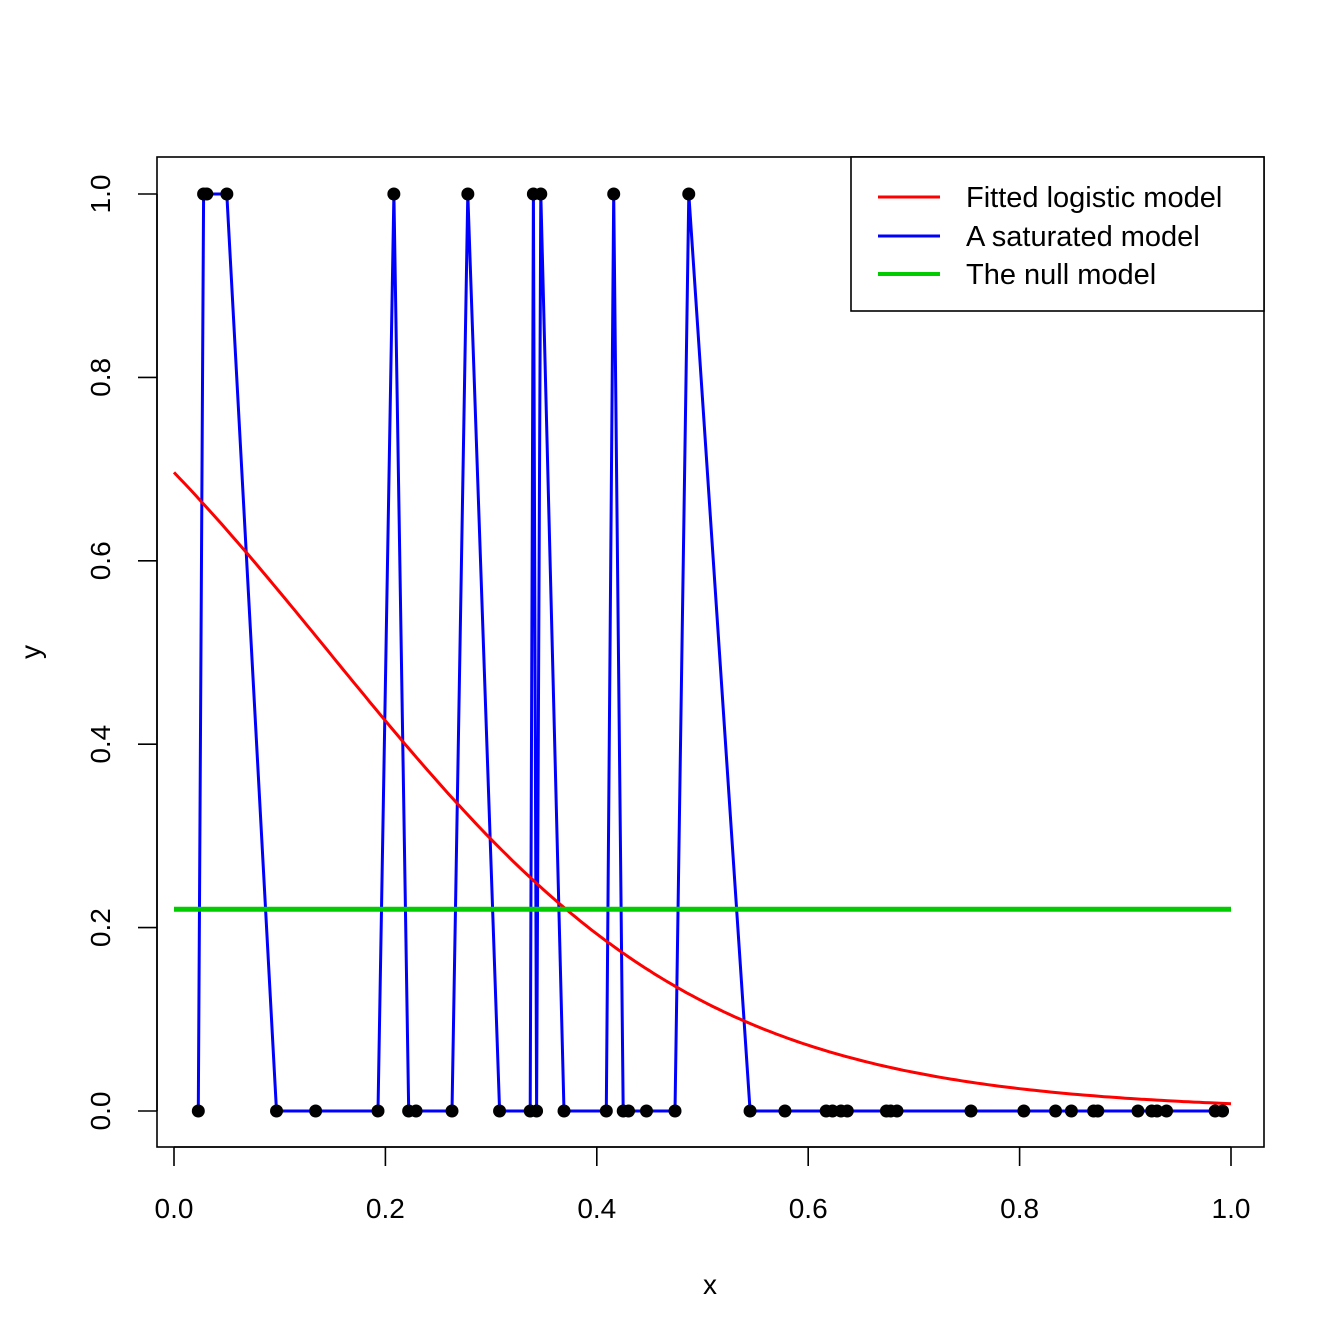 This screenshot has height=1344, width=1344. Describe the element at coordinates (1231, 1208) in the screenshot. I see `x-tick-label: 1.0` at that location.